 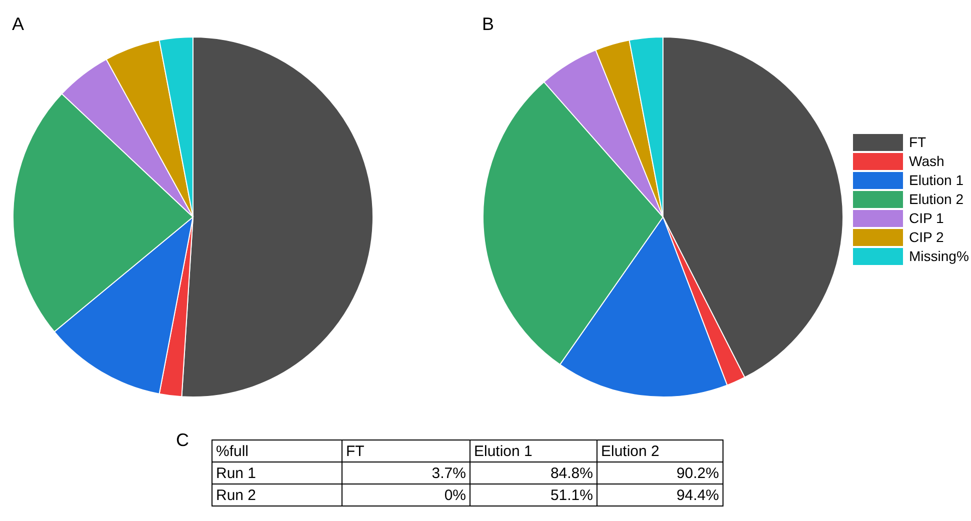 What do you see at coordinates (936, 180) in the screenshot?
I see `legend-label: Elution 1` at bounding box center [936, 180].